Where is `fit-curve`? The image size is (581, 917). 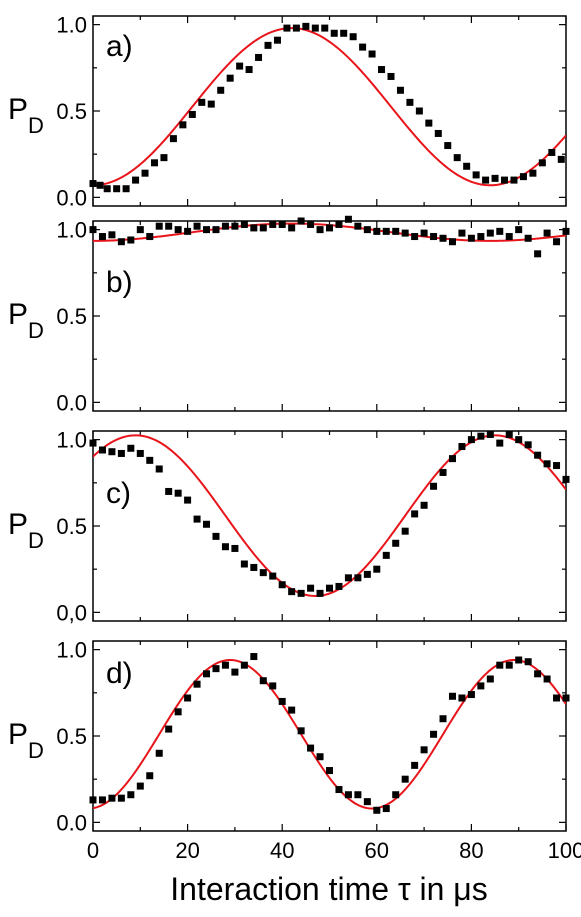
fit-curve is located at coordinates (329, 734).